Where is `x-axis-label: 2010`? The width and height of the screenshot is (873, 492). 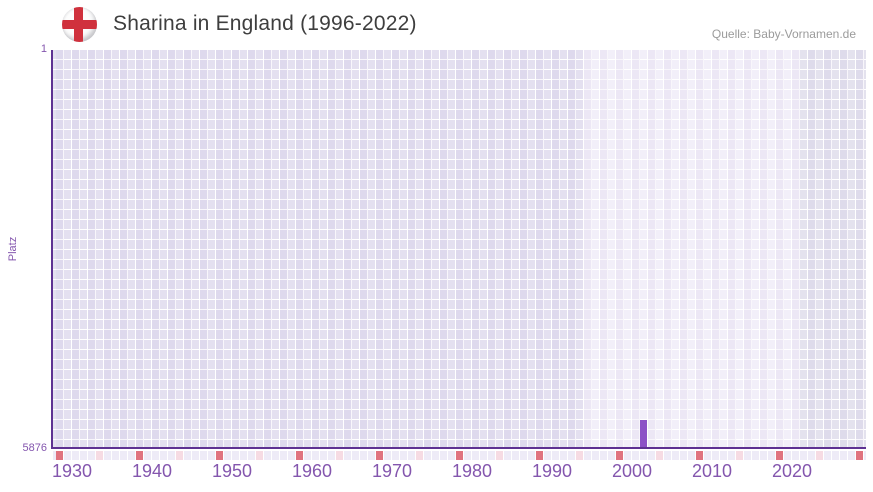 x-axis-label: 2010 is located at coordinates (712, 471).